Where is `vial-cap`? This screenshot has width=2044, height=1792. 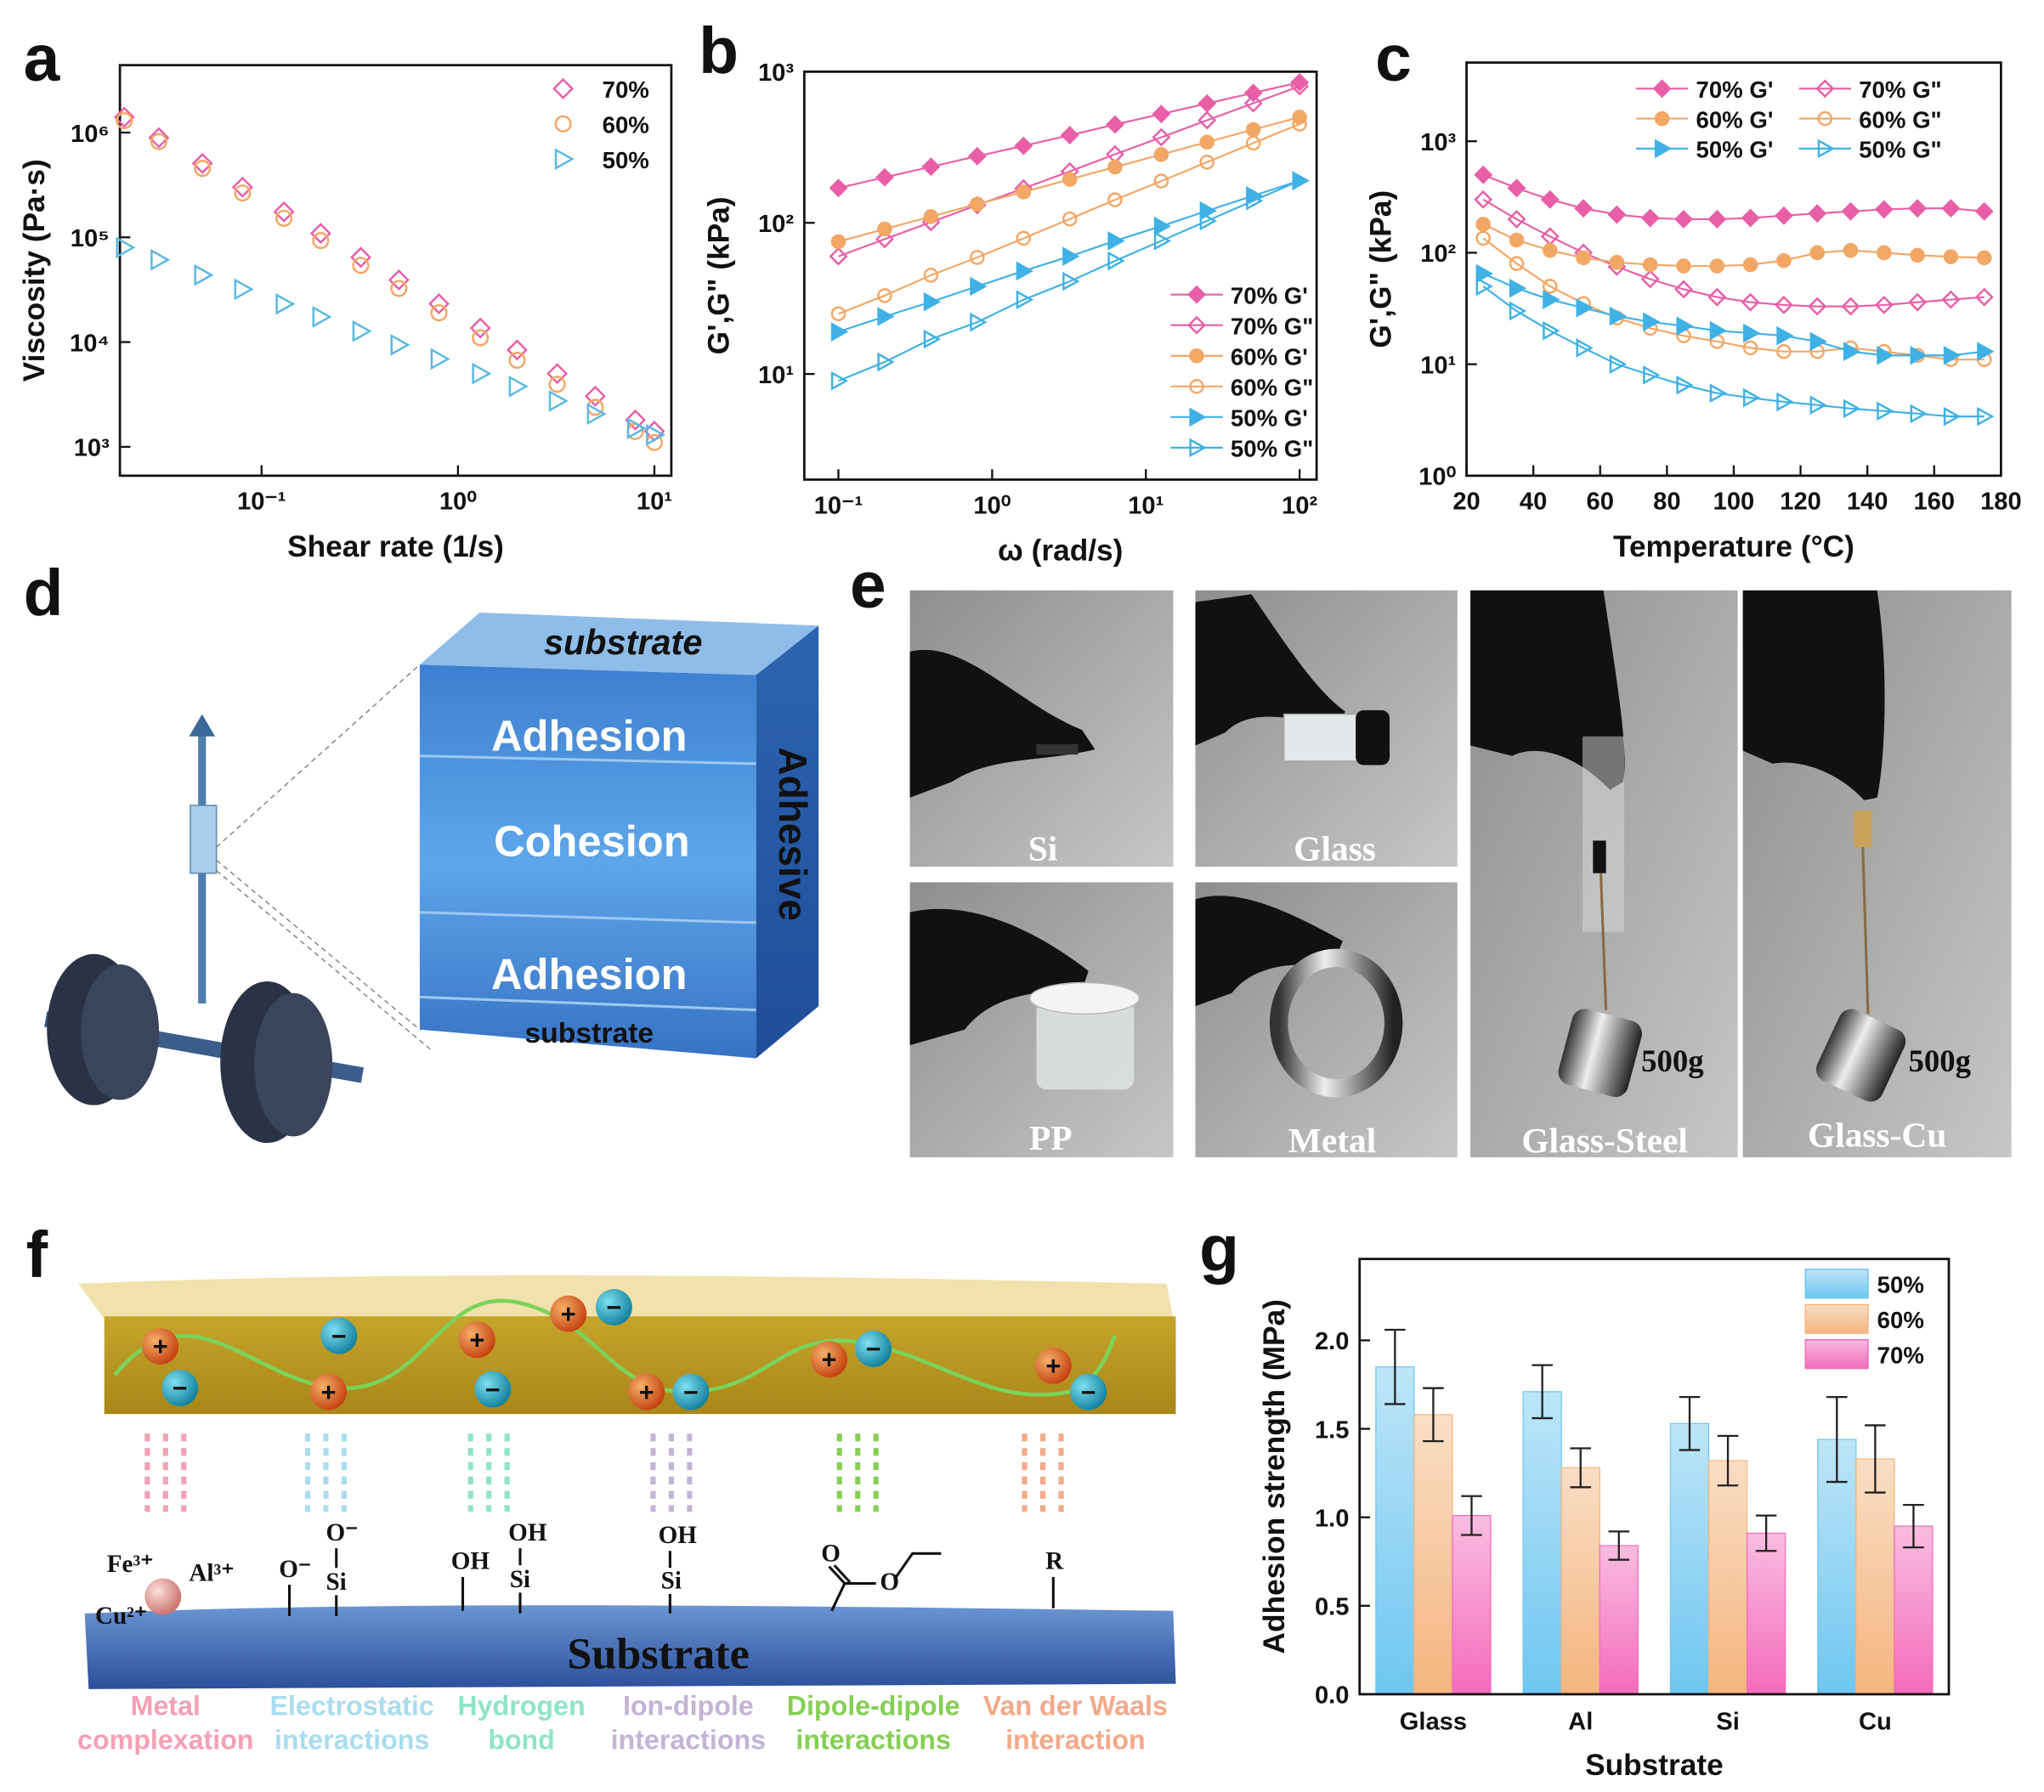 vial-cap is located at coordinates (1373, 737).